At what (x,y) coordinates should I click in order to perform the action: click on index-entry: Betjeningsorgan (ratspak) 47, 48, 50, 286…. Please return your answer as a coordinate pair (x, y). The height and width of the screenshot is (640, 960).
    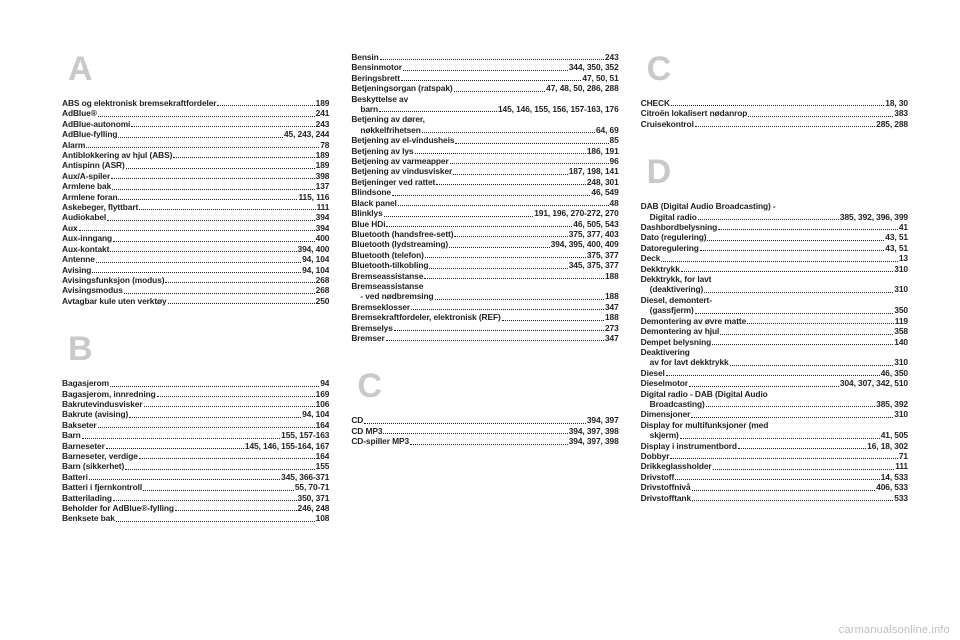
    Looking at the image, I should click on (484, 88).